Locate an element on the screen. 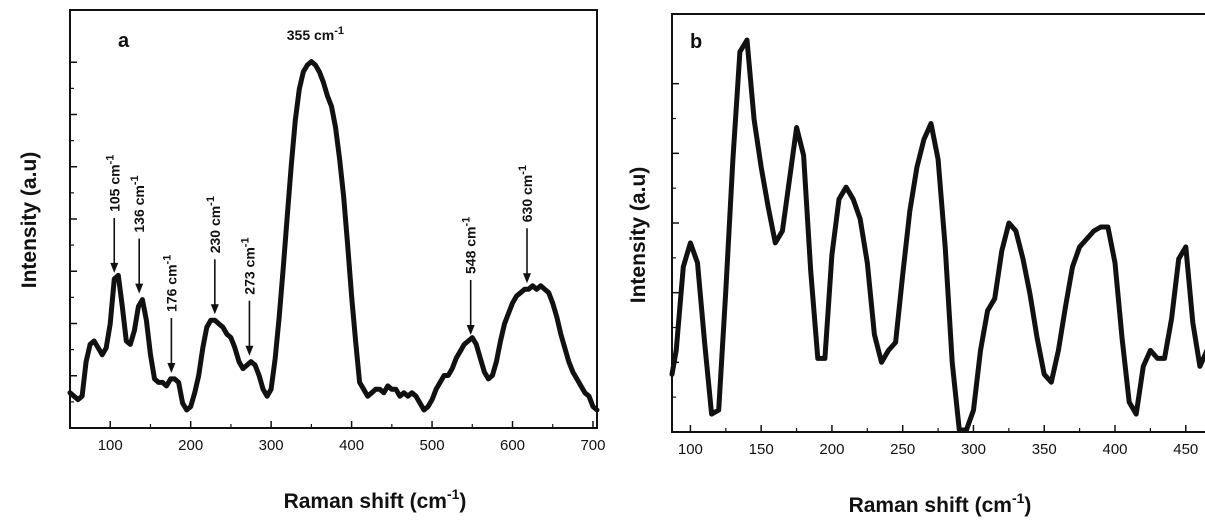  x-tick-label: 150 is located at coordinates (761, 449).